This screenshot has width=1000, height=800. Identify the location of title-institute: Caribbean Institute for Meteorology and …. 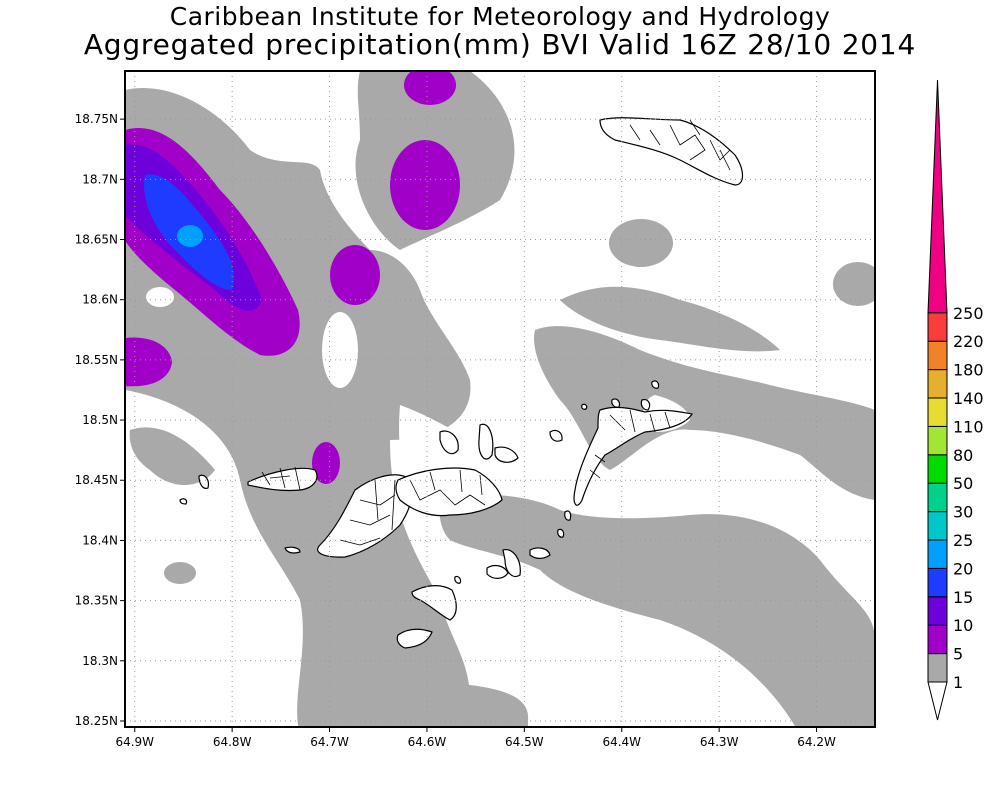
(500, 16).